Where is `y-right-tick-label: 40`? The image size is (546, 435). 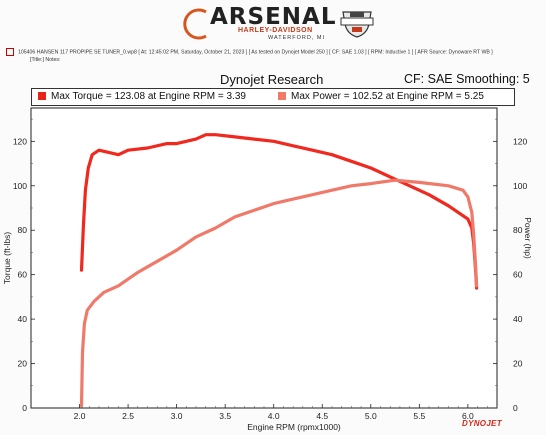 y-right-tick-label: 40 is located at coordinates (518, 319).